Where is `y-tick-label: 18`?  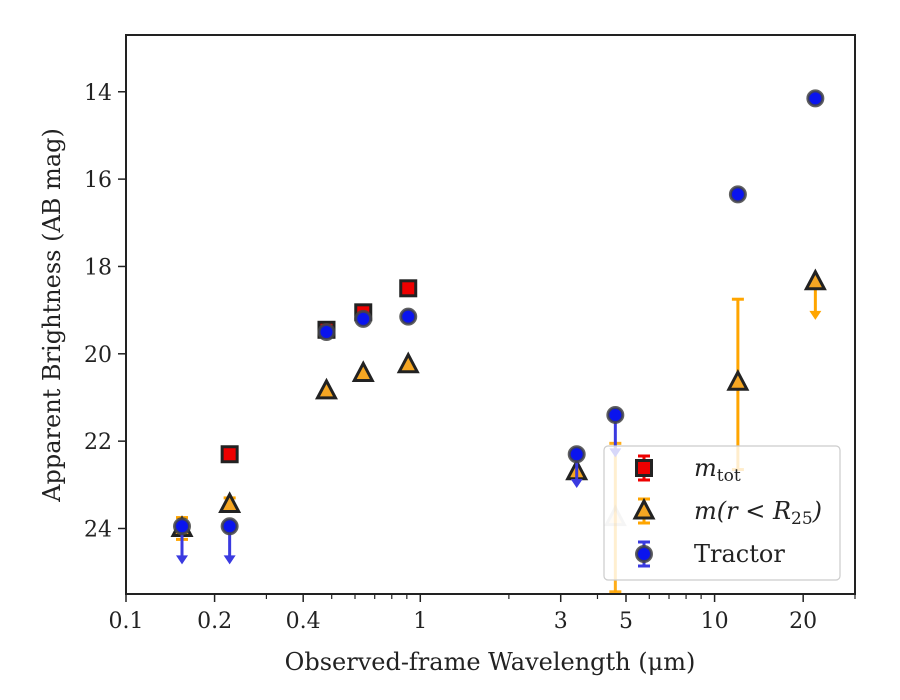 y-tick-label: 18 is located at coordinates (98, 267).